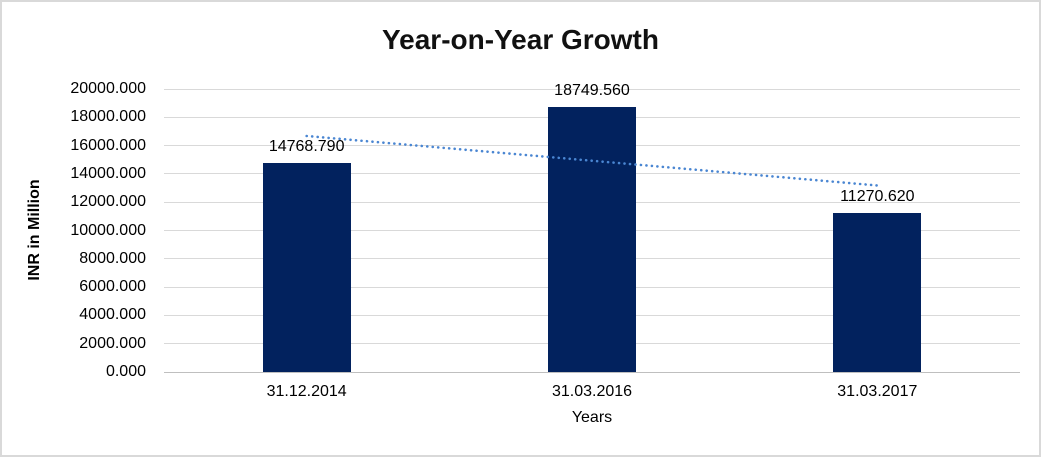 The width and height of the screenshot is (1041, 457). Describe the element at coordinates (112, 258) in the screenshot. I see `y-tick-label: 8000.000` at that location.